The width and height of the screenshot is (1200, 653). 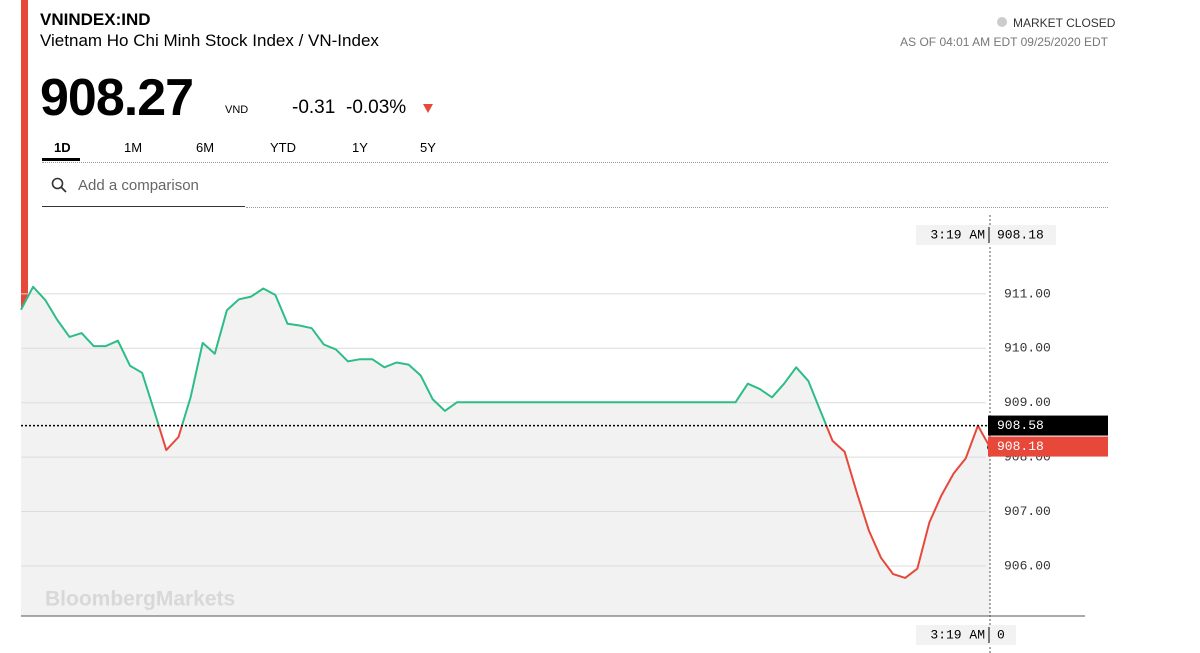 I want to click on range-tab: 5Y, so click(x=428, y=147).